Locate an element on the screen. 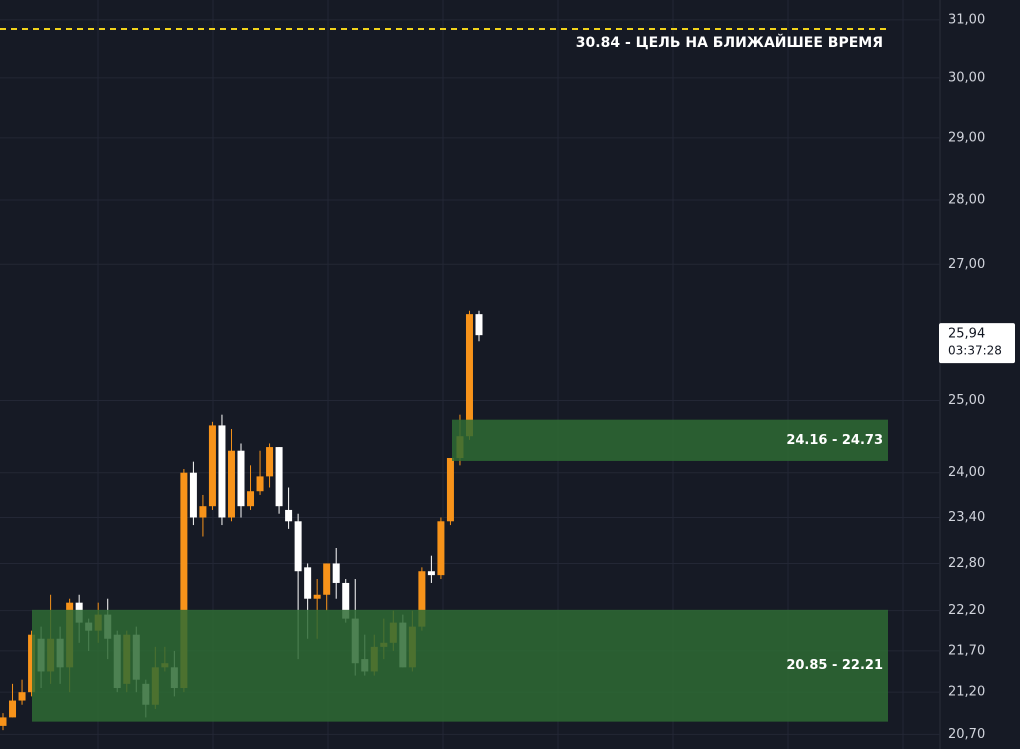 The image size is (1020, 749). y-tick-label: 22,80 is located at coordinates (966, 563).